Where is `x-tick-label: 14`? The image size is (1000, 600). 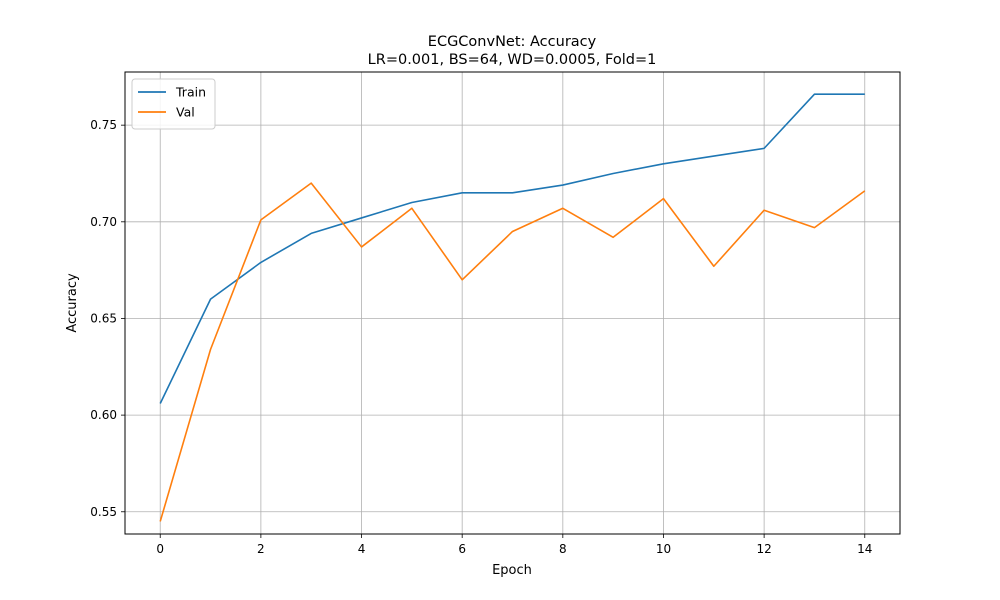 x-tick-label: 14 is located at coordinates (864, 549).